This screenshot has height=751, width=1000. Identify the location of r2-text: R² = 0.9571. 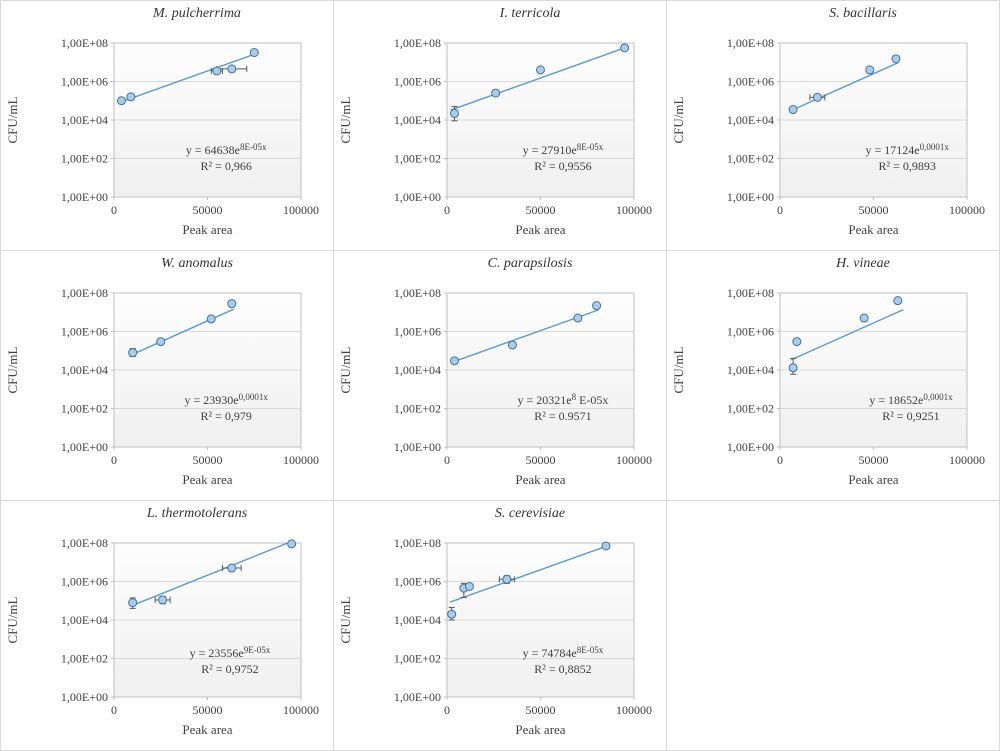
(562, 416).